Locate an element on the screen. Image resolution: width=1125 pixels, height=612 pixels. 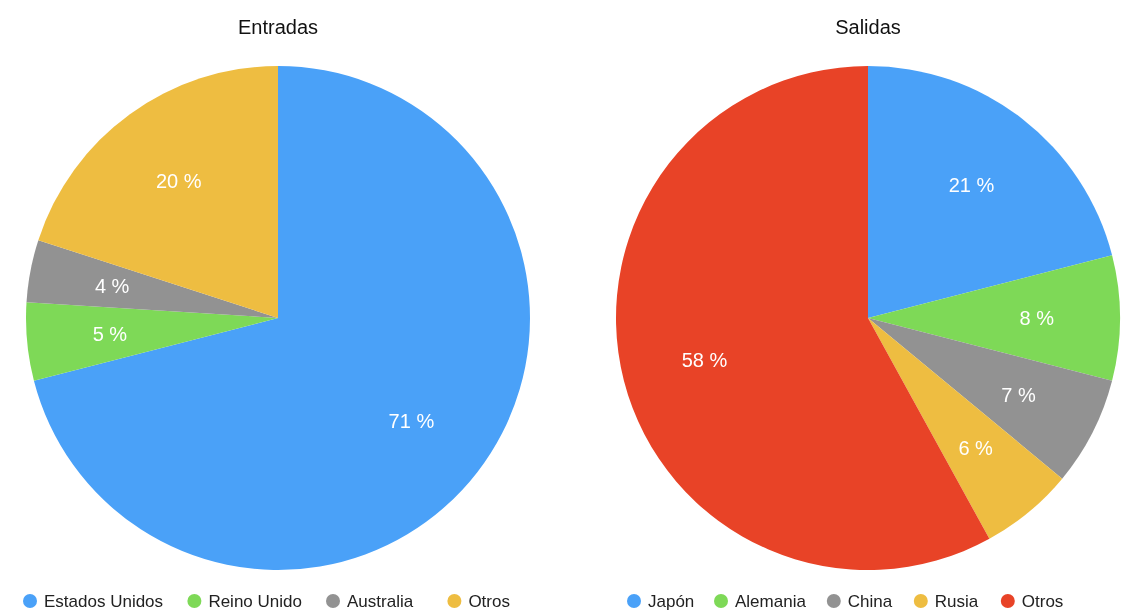
legend-label: Australia is located at coordinates (380, 601).